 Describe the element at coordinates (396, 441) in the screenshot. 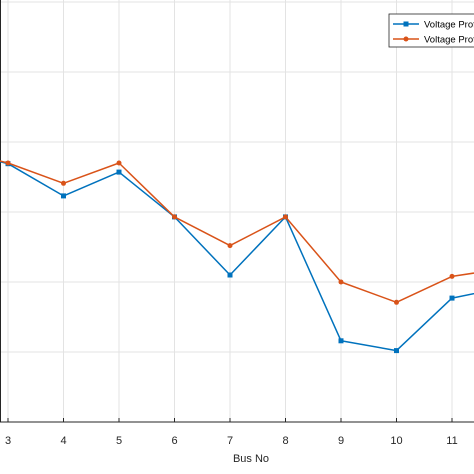

I see `x-tick-label: 10` at that location.